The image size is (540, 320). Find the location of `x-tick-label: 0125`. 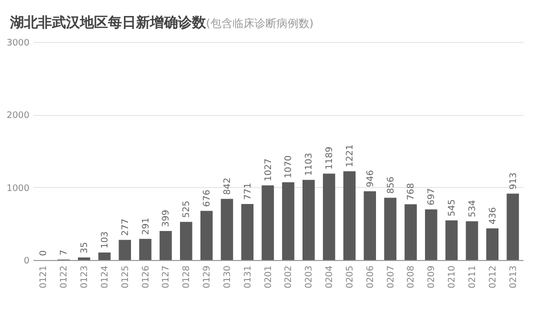

x-tick-label: 0125 is located at coordinates (125, 277).